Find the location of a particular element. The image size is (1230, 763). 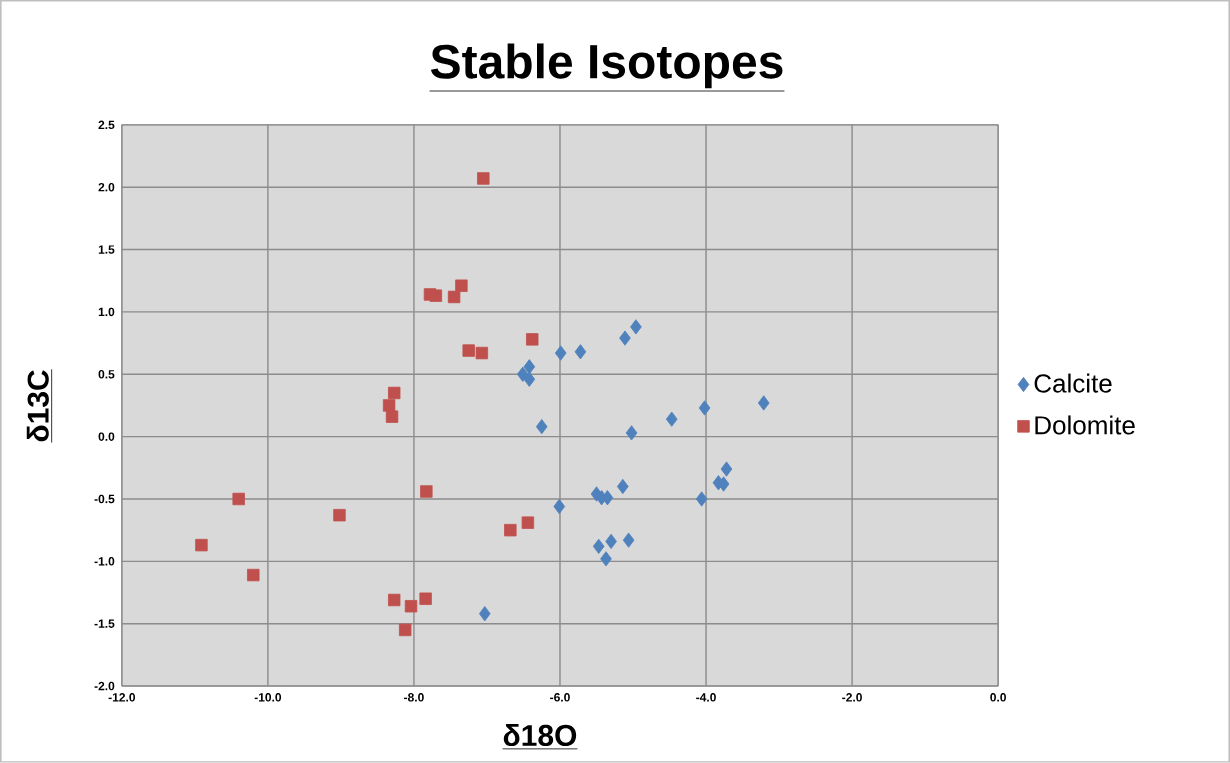

x-tick-label: -4.0 is located at coordinates (706, 697).